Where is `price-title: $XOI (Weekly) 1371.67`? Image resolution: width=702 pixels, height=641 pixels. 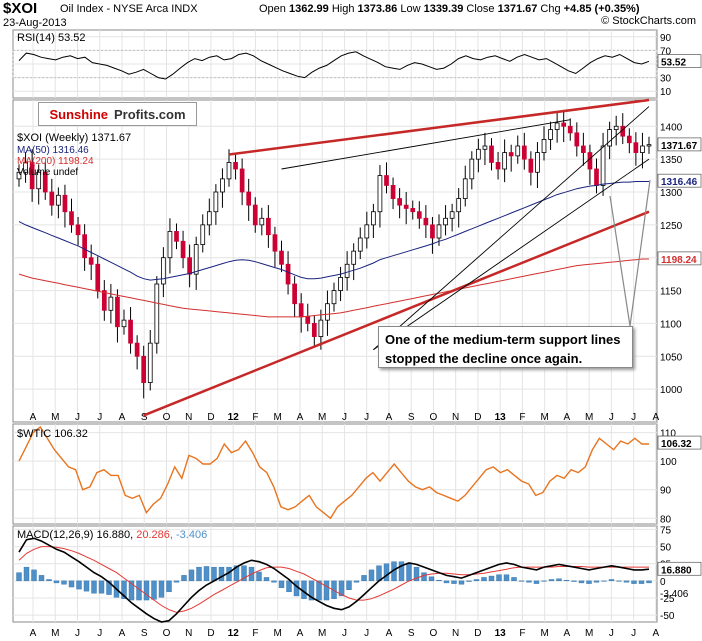 price-title: $XOI (Weekly) 1371.67 is located at coordinates (74, 138).